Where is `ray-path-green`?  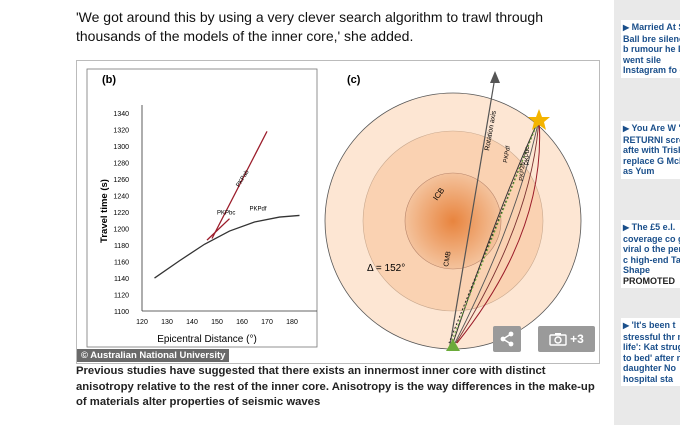 ray-path-green is located at coordinates (495, 231).